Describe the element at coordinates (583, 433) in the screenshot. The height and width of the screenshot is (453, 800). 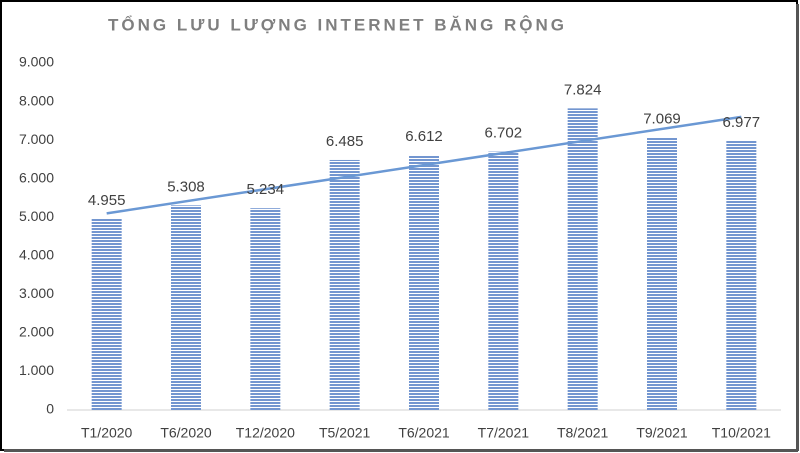
I see `x-tick-label: T8/2021` at that location.